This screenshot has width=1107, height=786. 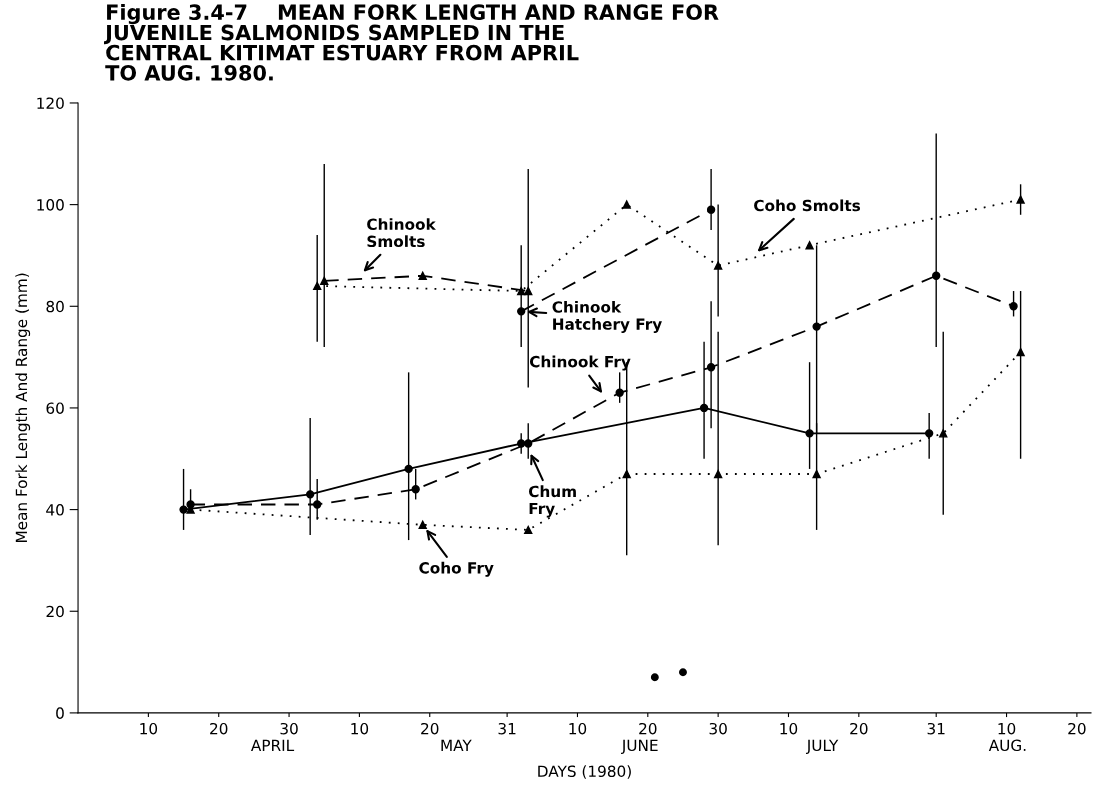 What do you see at coordinates (456, 569) in the screenshot?
I see `annotation: Coho Fry` at bounding box center [456, 569].